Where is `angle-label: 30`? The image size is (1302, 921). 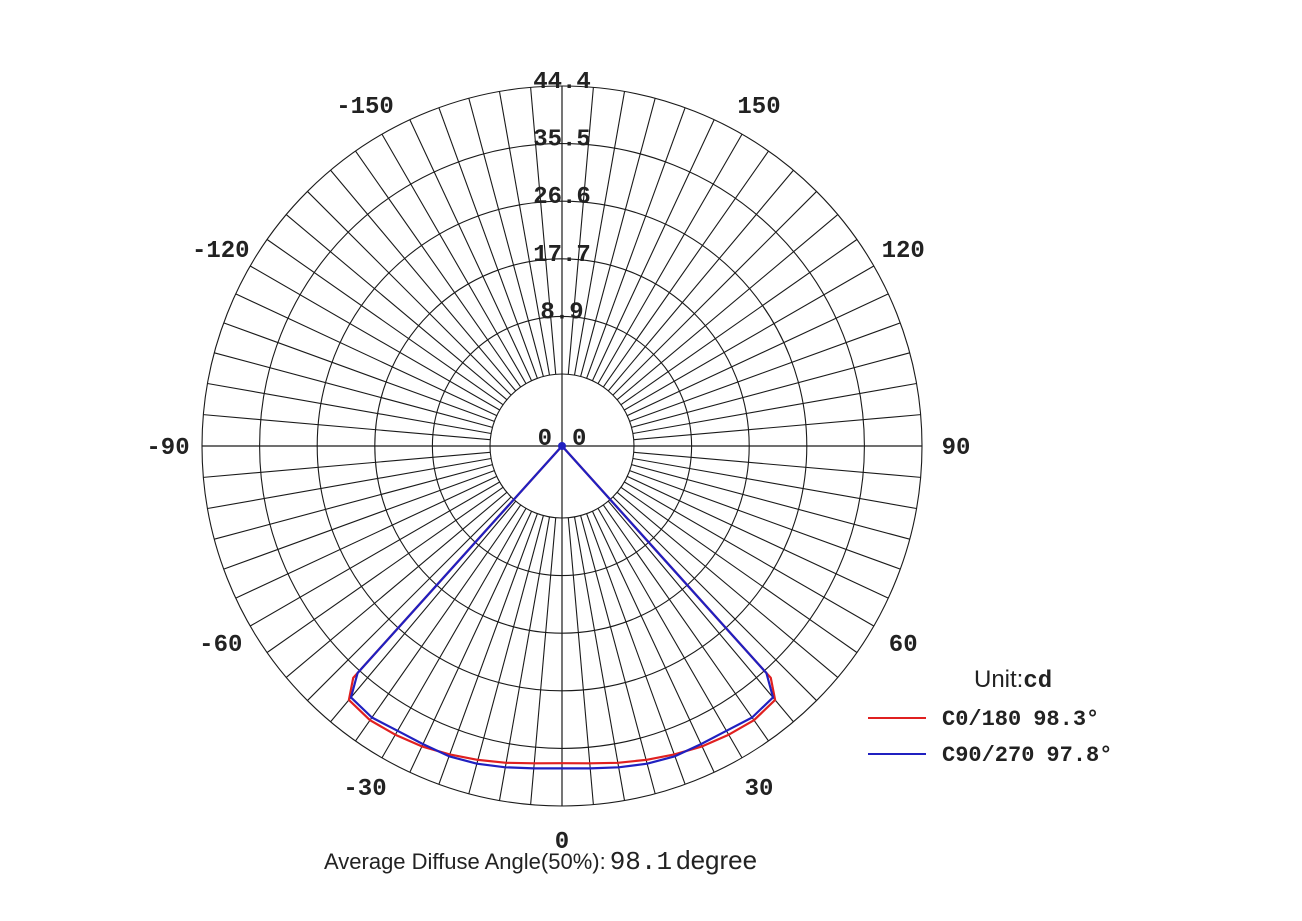
angle-label: 30 is located at coordinates (759, 789).